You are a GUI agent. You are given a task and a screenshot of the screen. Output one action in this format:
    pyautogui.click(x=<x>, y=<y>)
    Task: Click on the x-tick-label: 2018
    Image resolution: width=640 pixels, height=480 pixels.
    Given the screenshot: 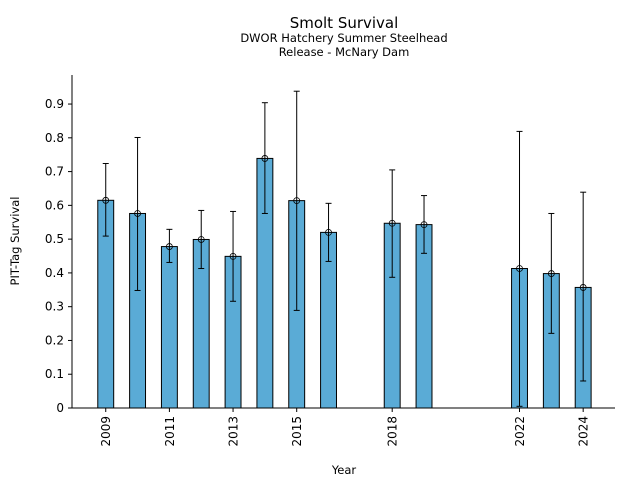 What is the action you would take?
    pyautogui.click(x=393, y=431)
    